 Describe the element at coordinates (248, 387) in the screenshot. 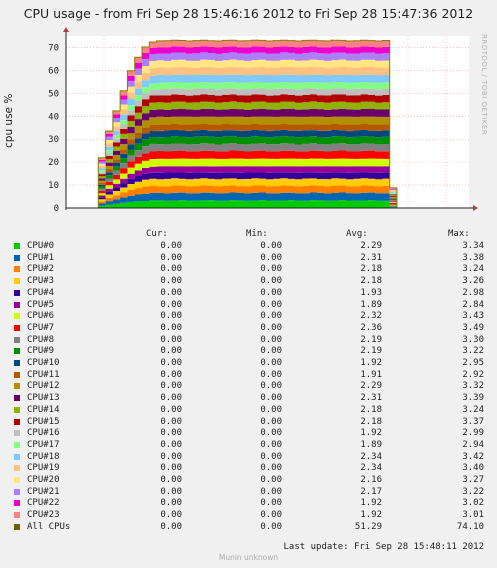

I see `legend-row: CPU#12 0.00 0.00 2.29 3.32` at that location.